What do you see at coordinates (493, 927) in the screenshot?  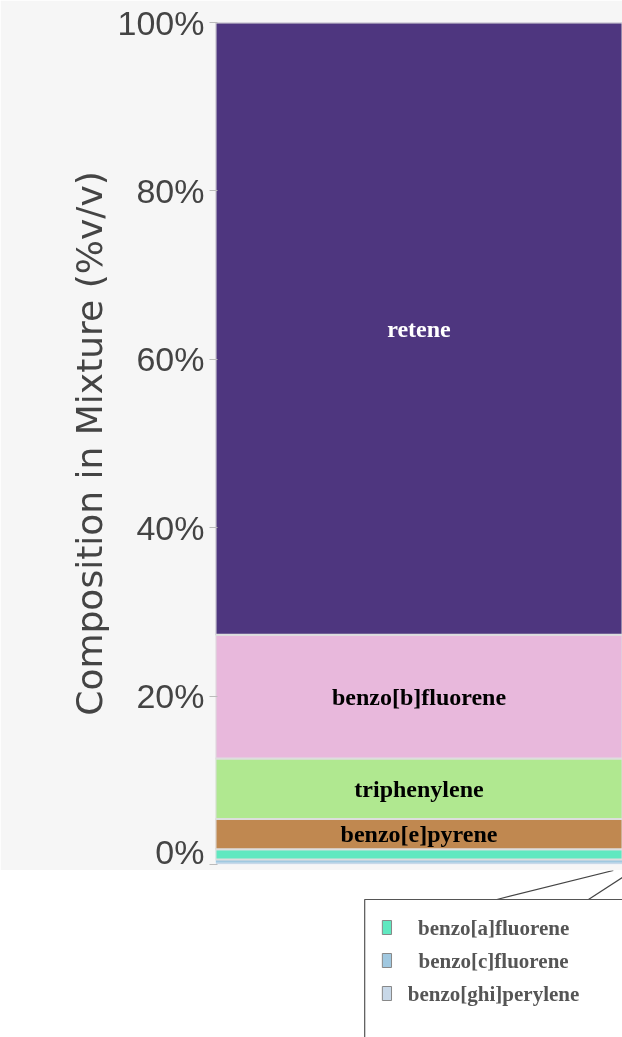 I see `legend-label: benzo[a]fluorene` at bounding box center [493, 927].